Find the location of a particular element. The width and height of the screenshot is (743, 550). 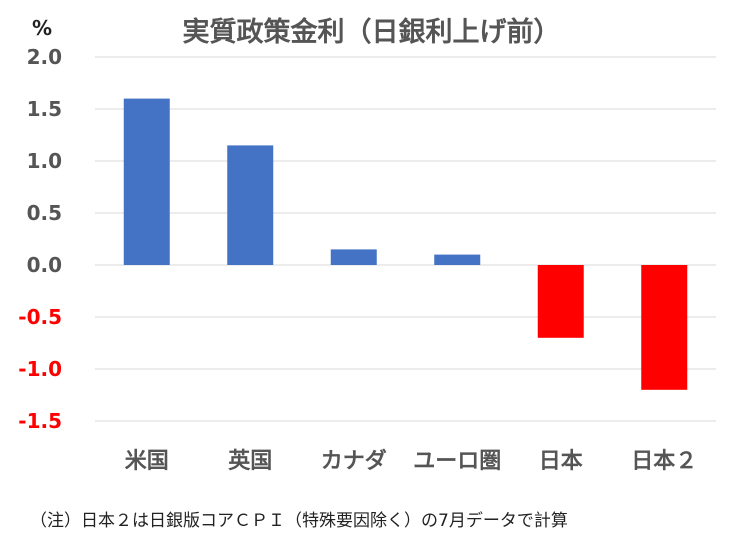

y-axis-unit-label: % is located at coordinates (42, 28).